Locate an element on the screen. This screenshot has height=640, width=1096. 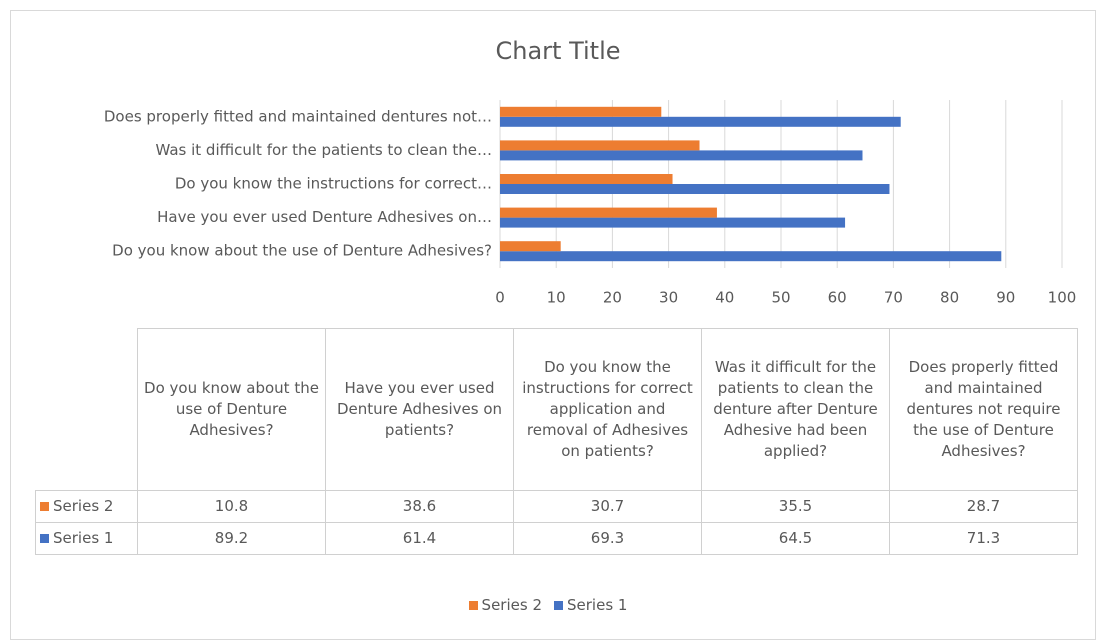
x-tick-label: 40 is located at coordinates (724, 298).